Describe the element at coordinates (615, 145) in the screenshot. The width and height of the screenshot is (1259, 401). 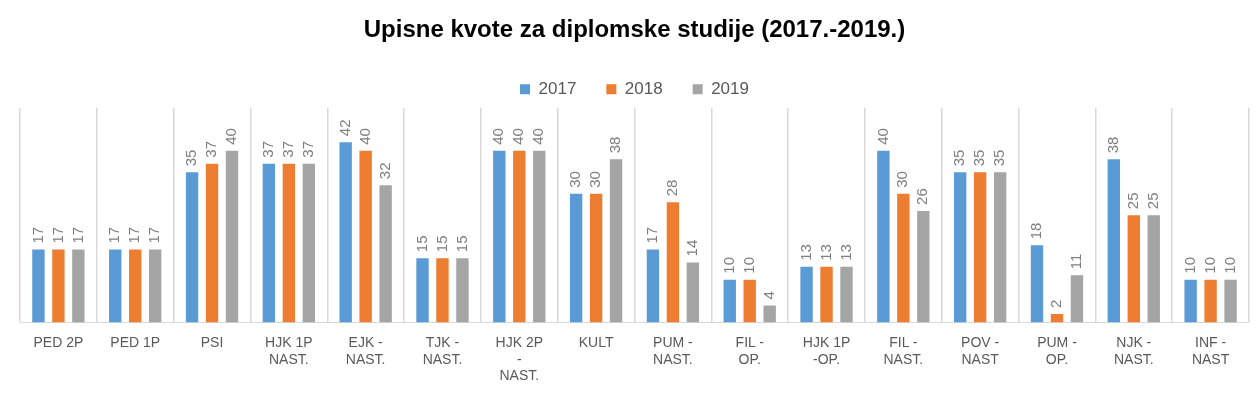
I see `data-label: 38` at that location.